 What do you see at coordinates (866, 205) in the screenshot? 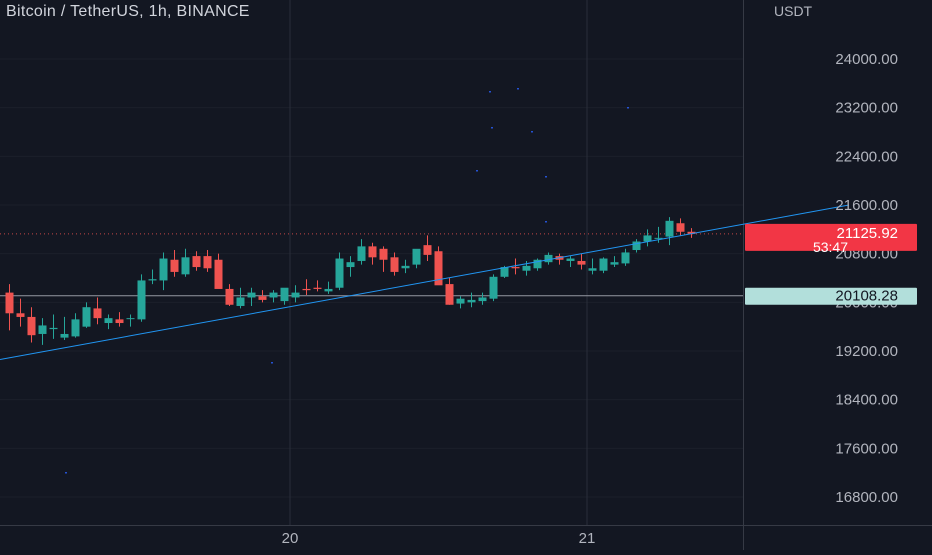
I see `y-tick-label: 21600.00` at bounding box center [866, 205].